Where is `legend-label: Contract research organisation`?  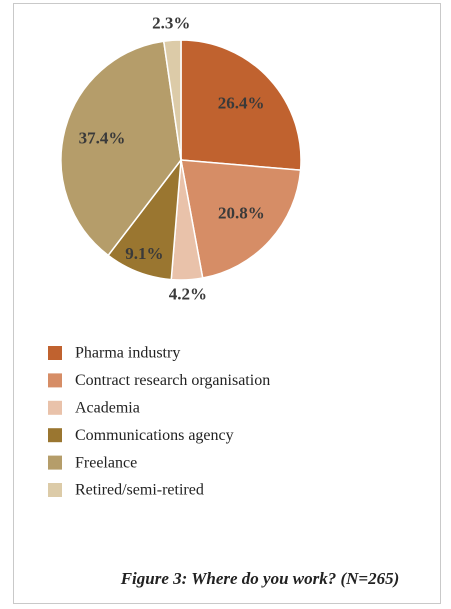 legend-label: Contract research organisation is located at coordinates (172, 380).